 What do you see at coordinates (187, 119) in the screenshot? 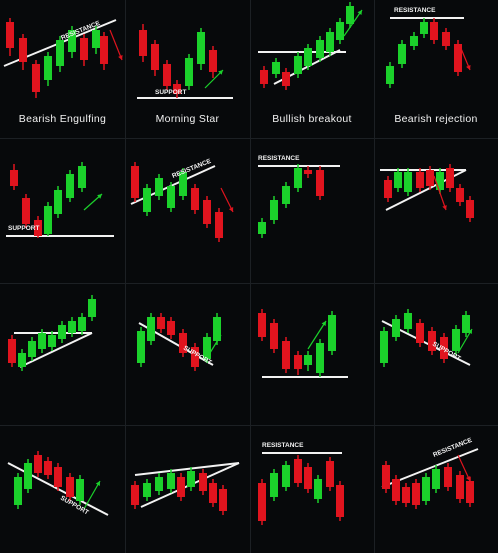
I see `pattern-name: Morning Star` at bounding box center [187, 119].